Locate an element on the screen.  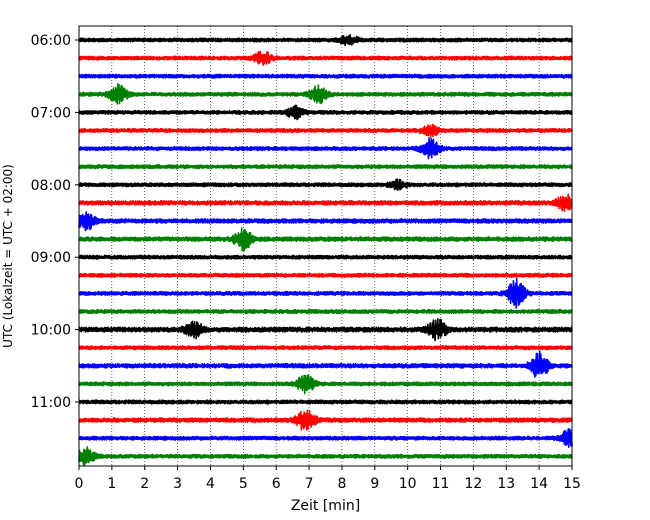
y-tick-label-06:00: 06:00 is located at coordinates (51, 41).